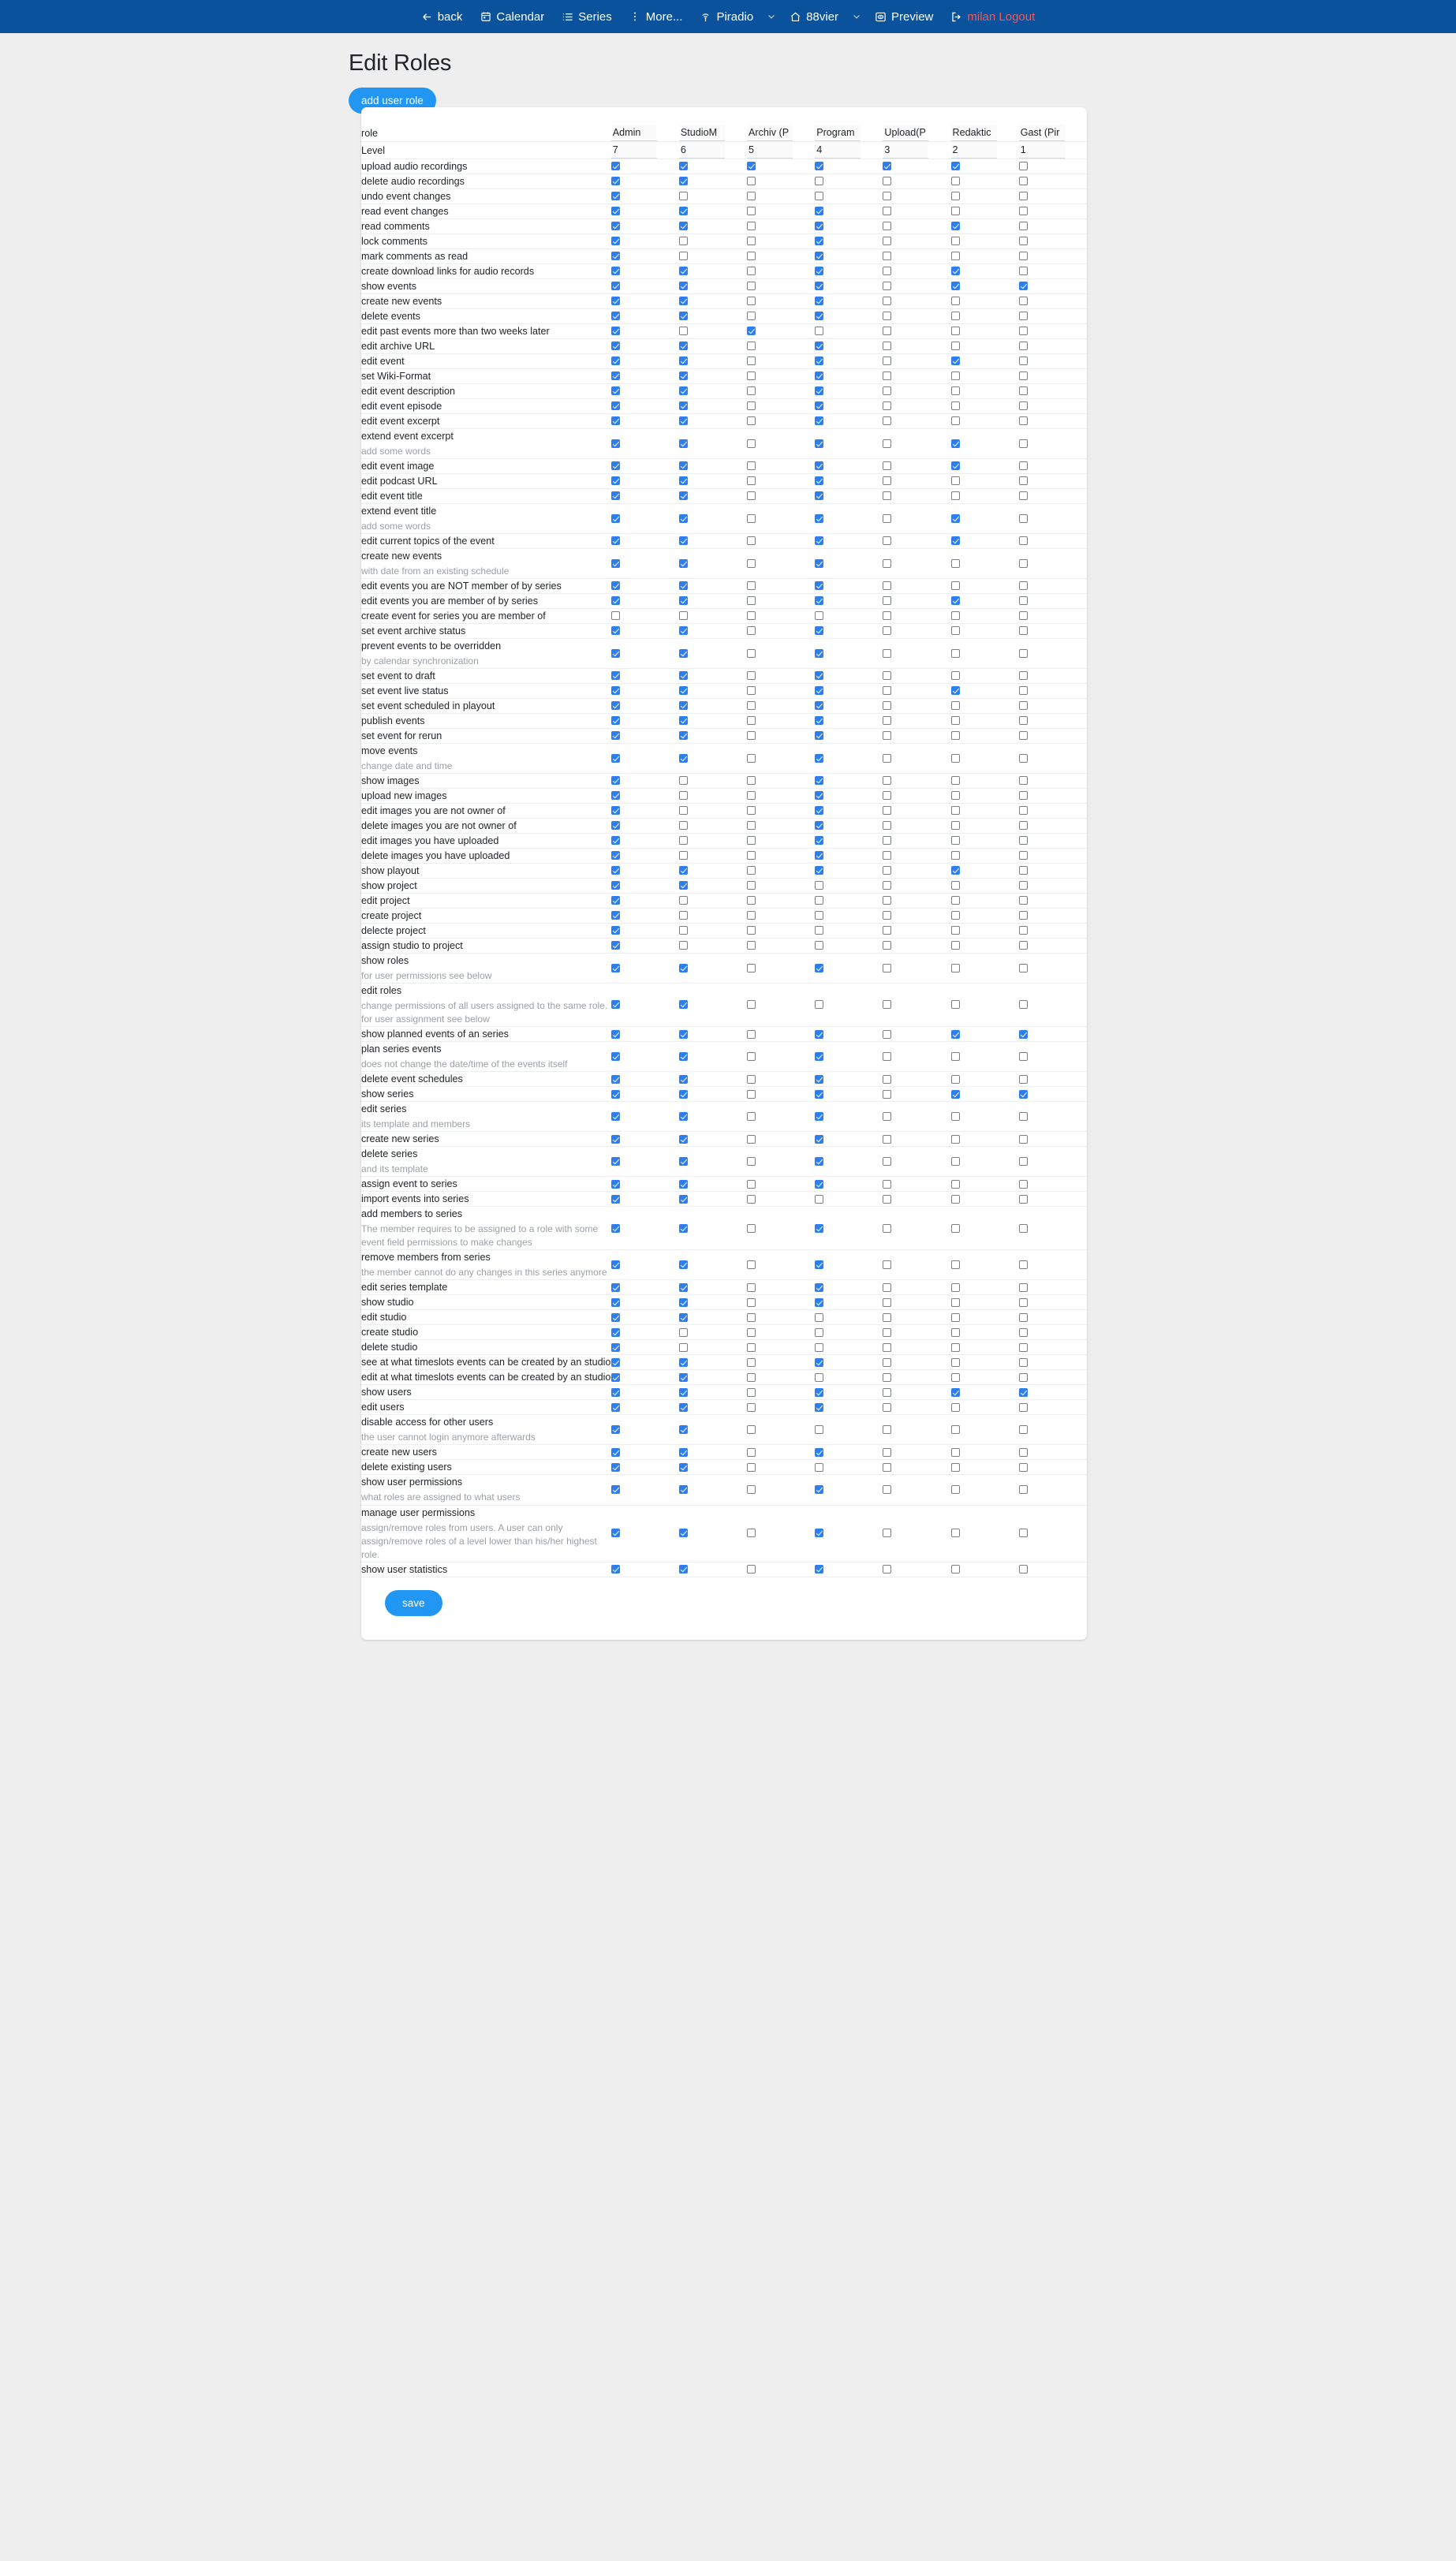  Describe the element at coordinates (633, 133) in the screenshot. I see `role-name-input` at that location.